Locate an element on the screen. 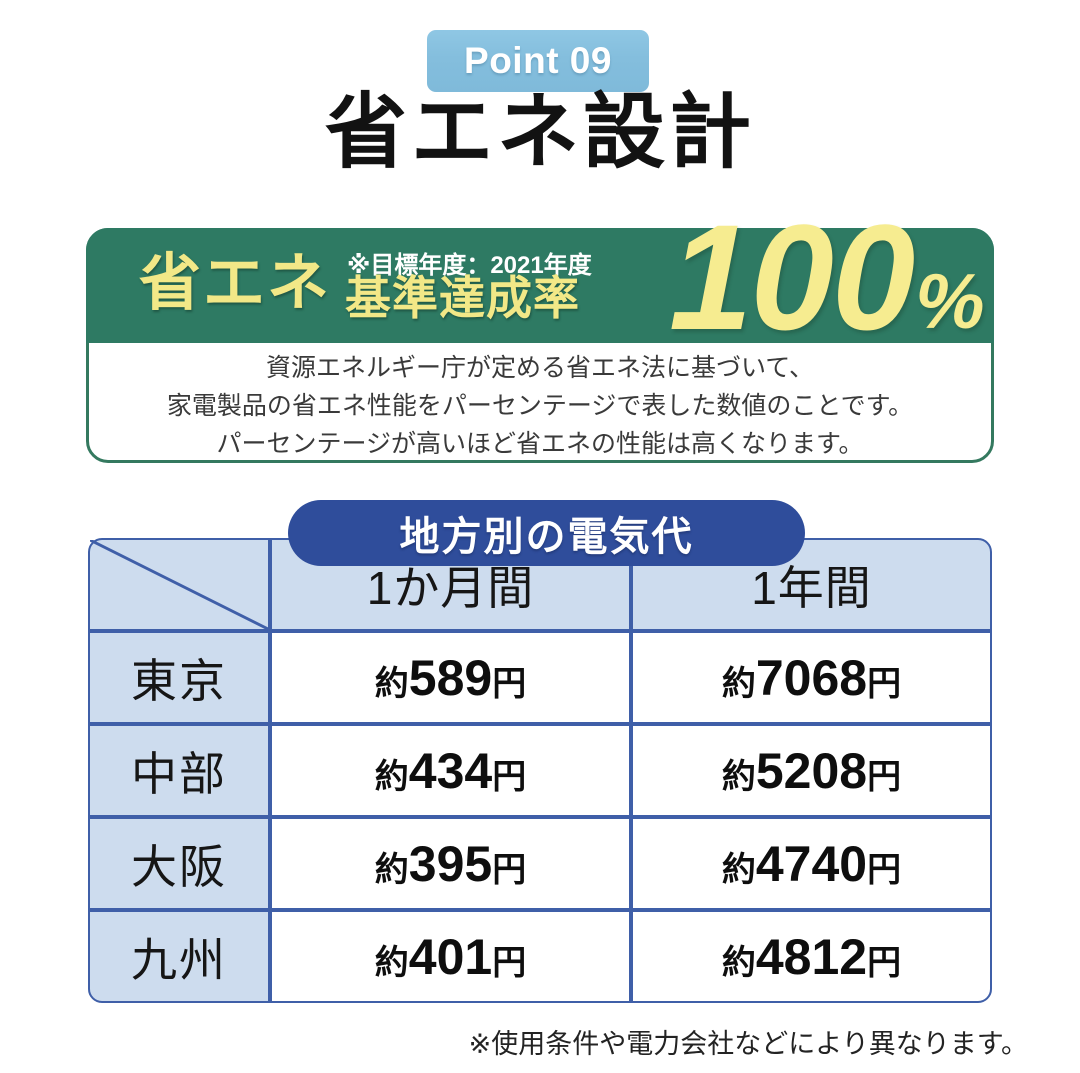 The image size is (1080, 1073). amount-number: 4812 is located at coordinates (811, 956).